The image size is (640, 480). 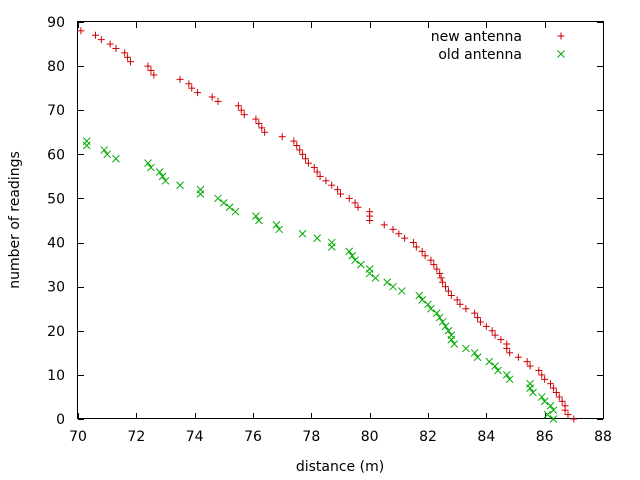 I want to click on x-tick-label: 84, so click(x=486, y=437).